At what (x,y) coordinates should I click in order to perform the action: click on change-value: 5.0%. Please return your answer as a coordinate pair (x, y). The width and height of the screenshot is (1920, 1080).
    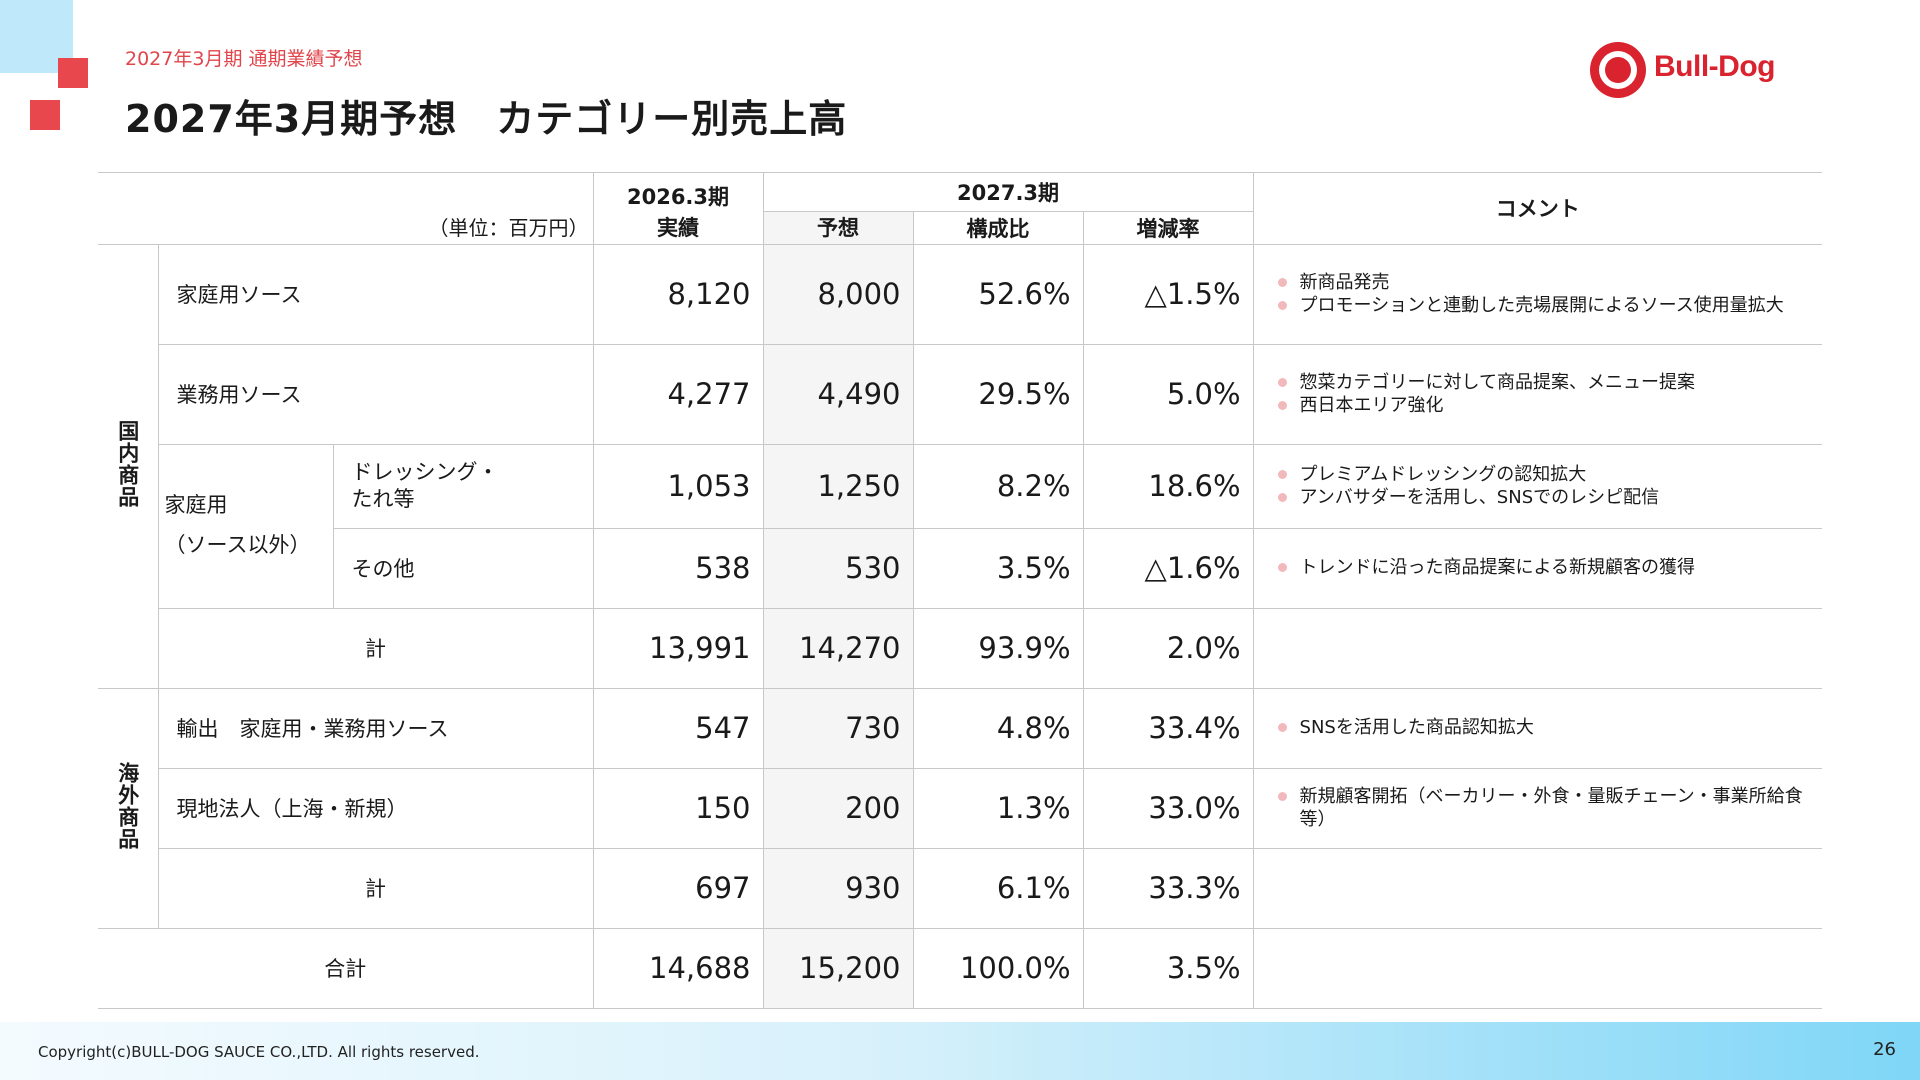
    Looking at the image, I should click on (1168, 394).